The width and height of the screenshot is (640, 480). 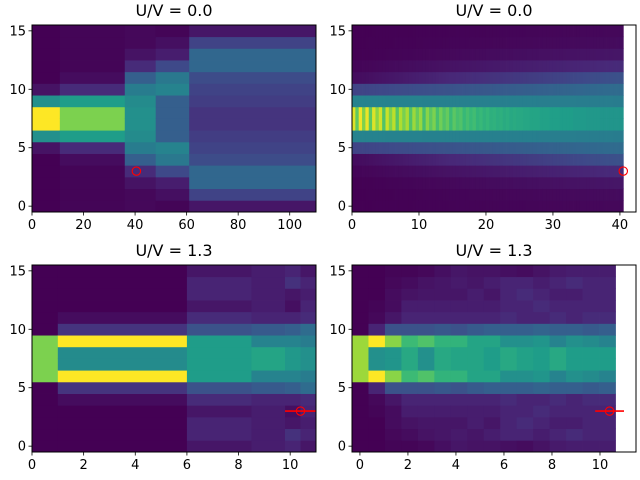 I want to click on marker-circle, so click(x=300, y=411).